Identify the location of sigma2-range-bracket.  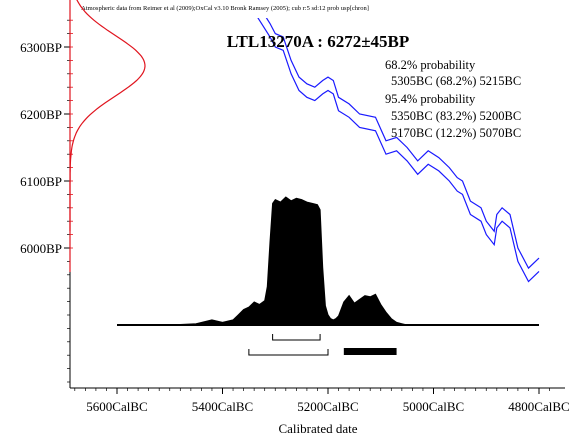
(288, 352).